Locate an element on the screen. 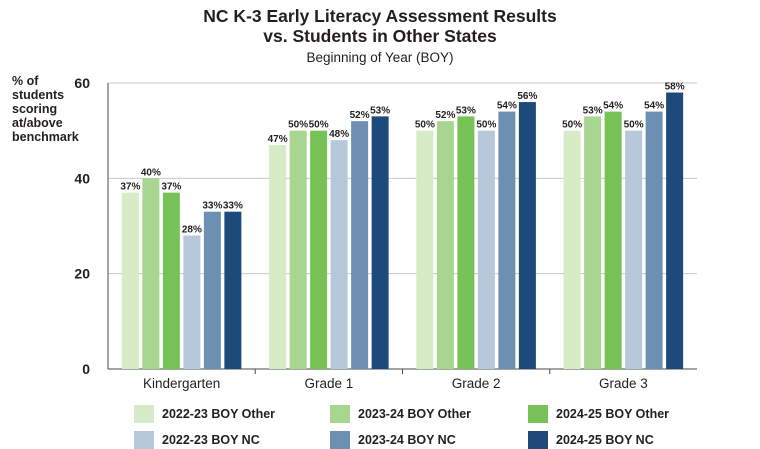 The image size is (760, 449). chart-title: NC K-3 Early Literacy Assessment Results is located at coordinates (380, 16).